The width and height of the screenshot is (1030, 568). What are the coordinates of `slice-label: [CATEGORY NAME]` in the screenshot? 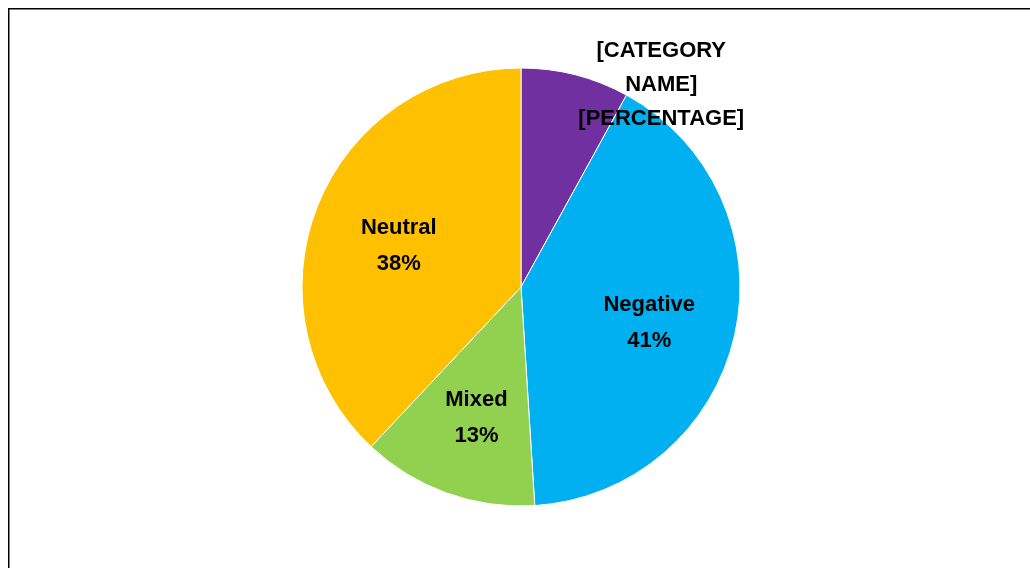 It's located at (661, 67).